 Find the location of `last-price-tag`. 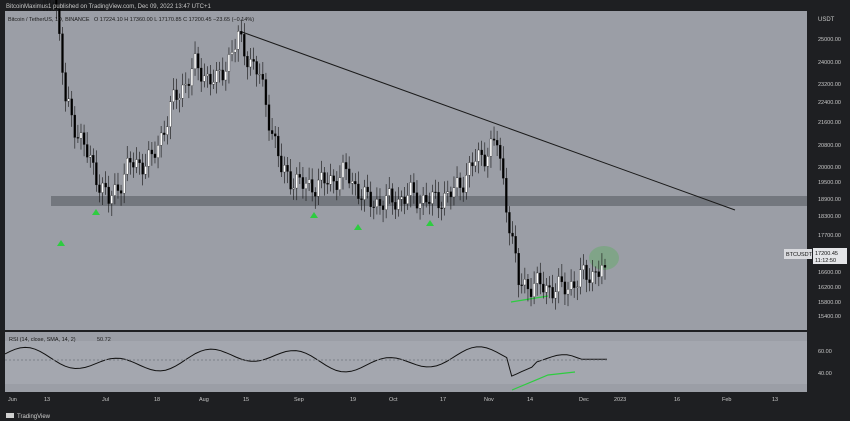

last-price-tag is located at coordinates (830, 256).